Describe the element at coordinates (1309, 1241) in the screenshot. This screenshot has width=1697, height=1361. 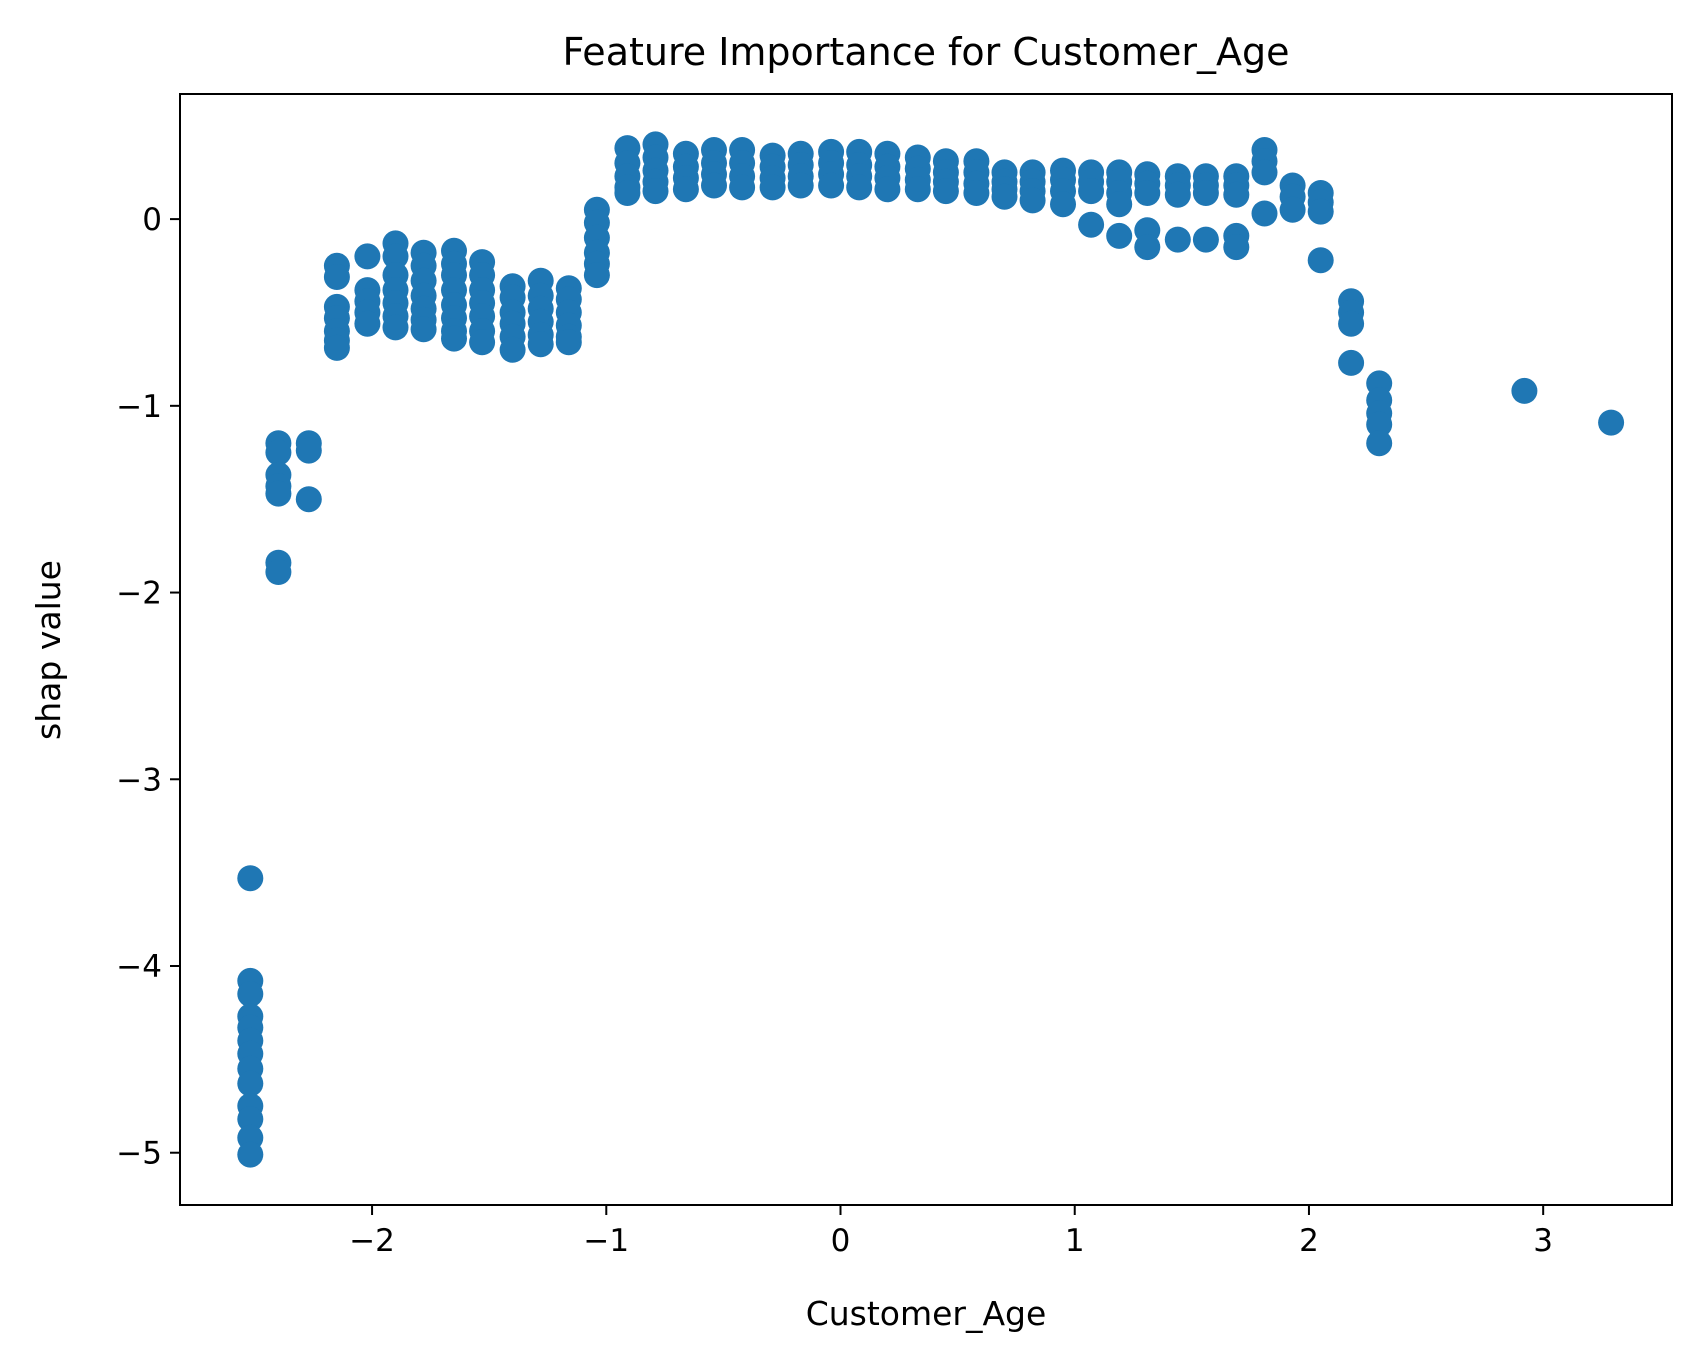
I see `x-tick-label: 2` at that location.